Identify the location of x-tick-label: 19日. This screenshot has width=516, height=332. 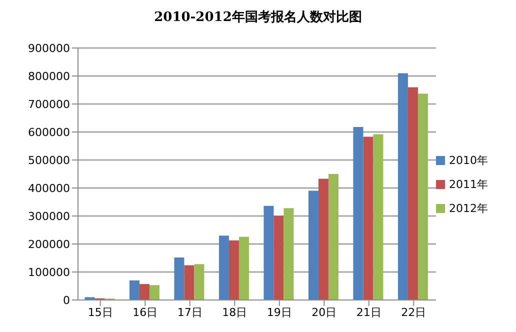
(279, 312).